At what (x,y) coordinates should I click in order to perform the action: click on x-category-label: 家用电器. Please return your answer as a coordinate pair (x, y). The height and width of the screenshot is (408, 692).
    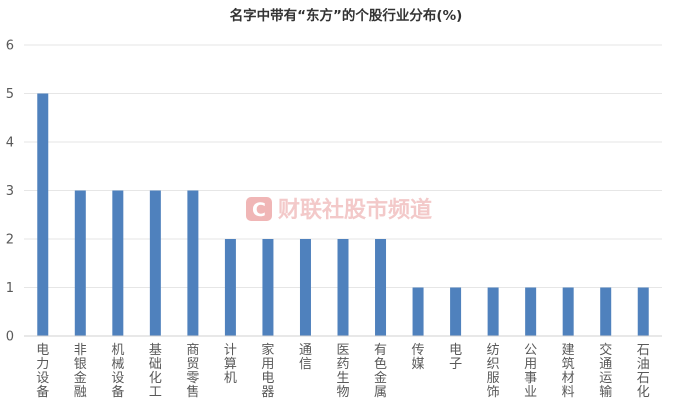
    Looking at the image, I should click on (267, 371).